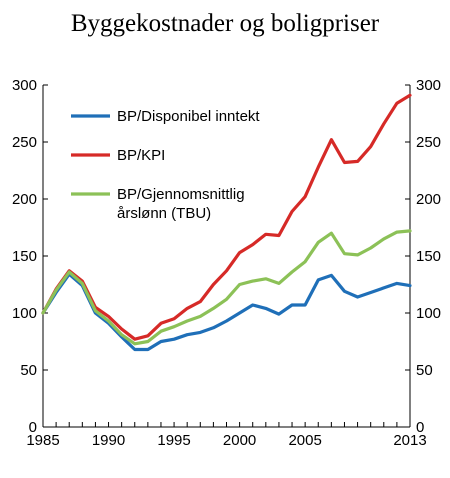 The width and height of the screenshot is (450, 478). Describe the element at coordinates (188, 116) in the screenshot. I see `legend-label-1: BP/Disponibel inntekt` at that location.